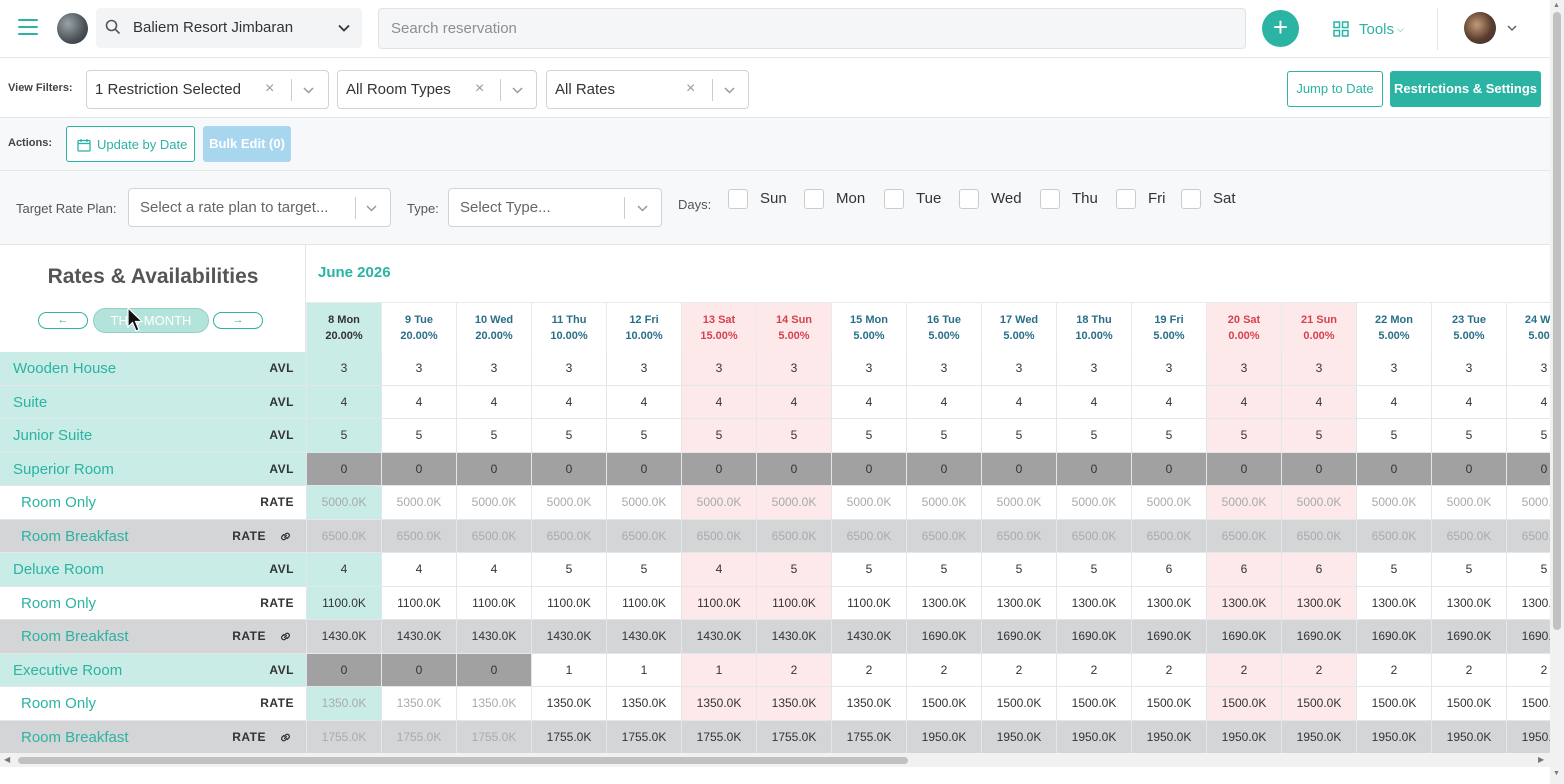  I want to click on room-type-row-label: Wooden House AVL, so click(153, 369).